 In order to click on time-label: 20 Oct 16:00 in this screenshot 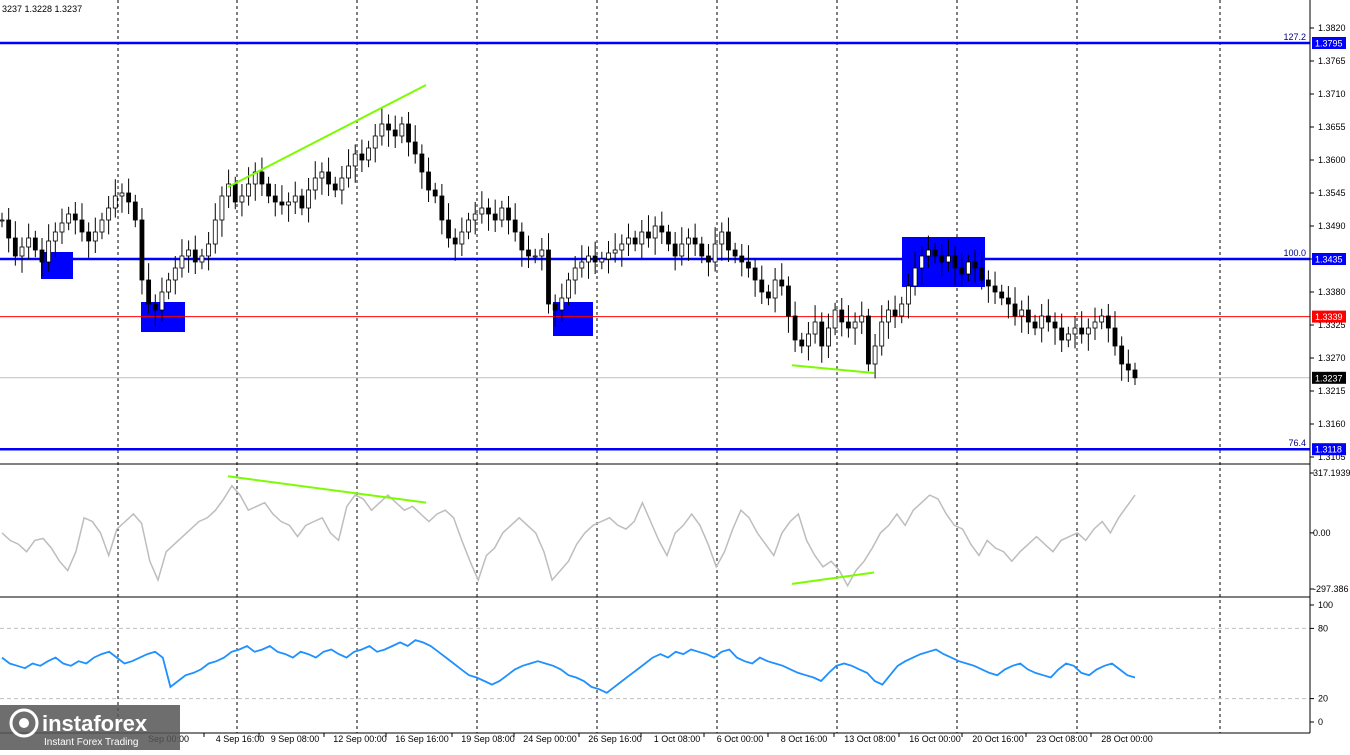, I will do `click(998, 739)`.